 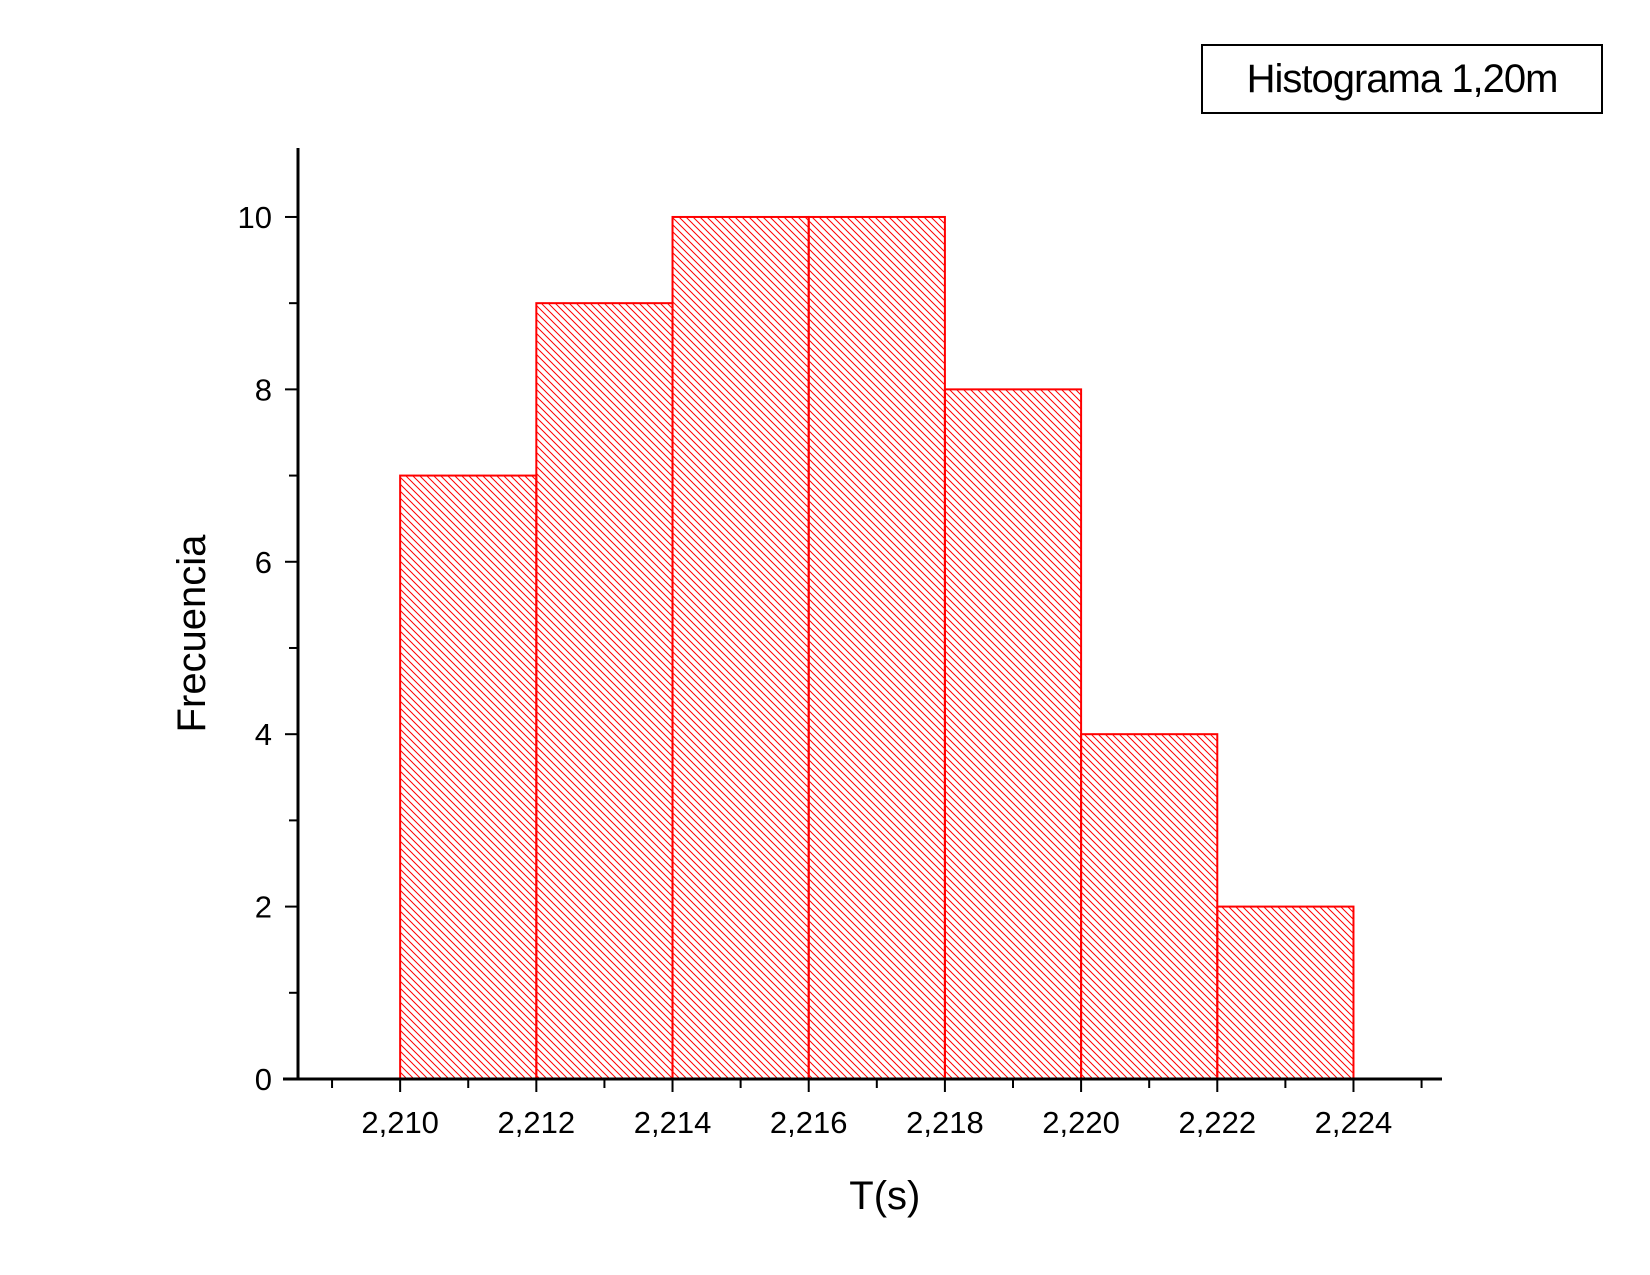 I want to click on x-ticks-group: 2,210 2,212 2,214 2,216 2,218 2,220 2,222 2,224, so click(x=877, y=1109).